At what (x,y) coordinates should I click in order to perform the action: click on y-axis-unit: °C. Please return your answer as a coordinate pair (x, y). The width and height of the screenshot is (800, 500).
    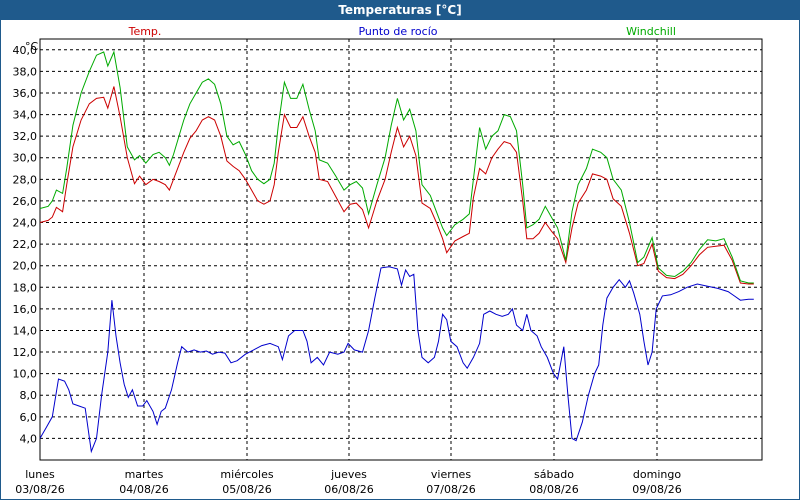
    Looking at the image, I should click on (32, 46).